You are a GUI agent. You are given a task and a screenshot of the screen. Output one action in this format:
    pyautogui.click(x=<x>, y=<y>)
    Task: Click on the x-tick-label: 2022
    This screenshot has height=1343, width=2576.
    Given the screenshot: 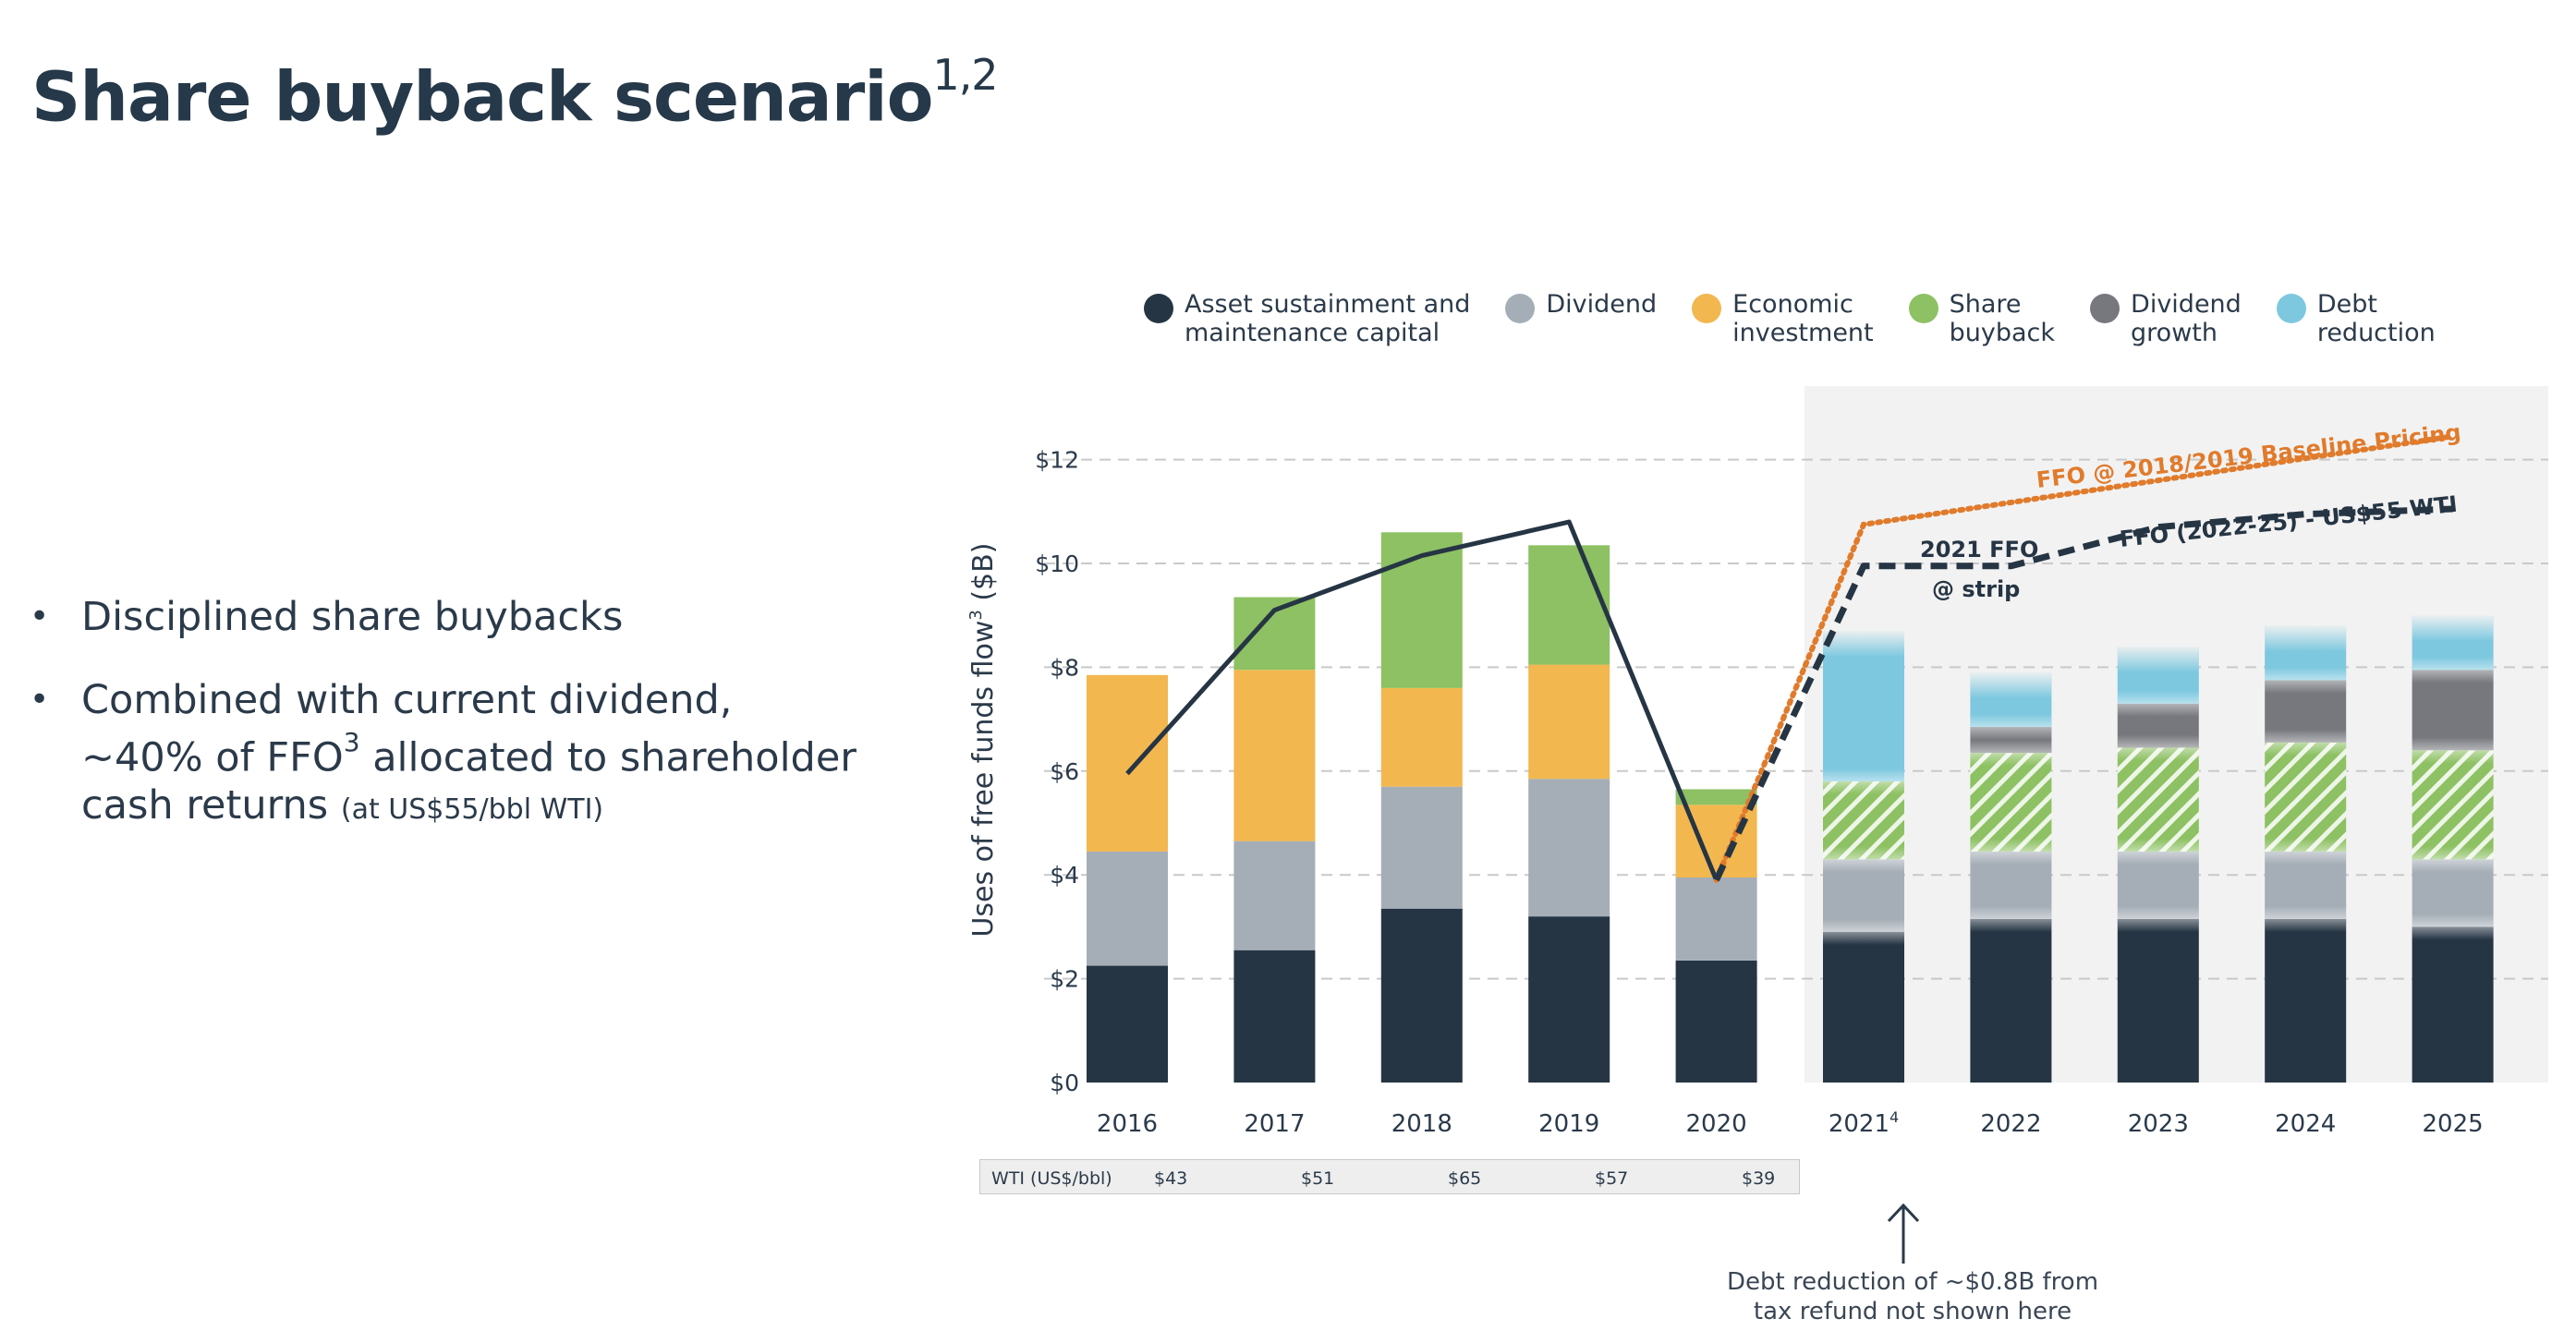 What is the action you would take?
    pyautogui.click(x=2010, y=1124)
    